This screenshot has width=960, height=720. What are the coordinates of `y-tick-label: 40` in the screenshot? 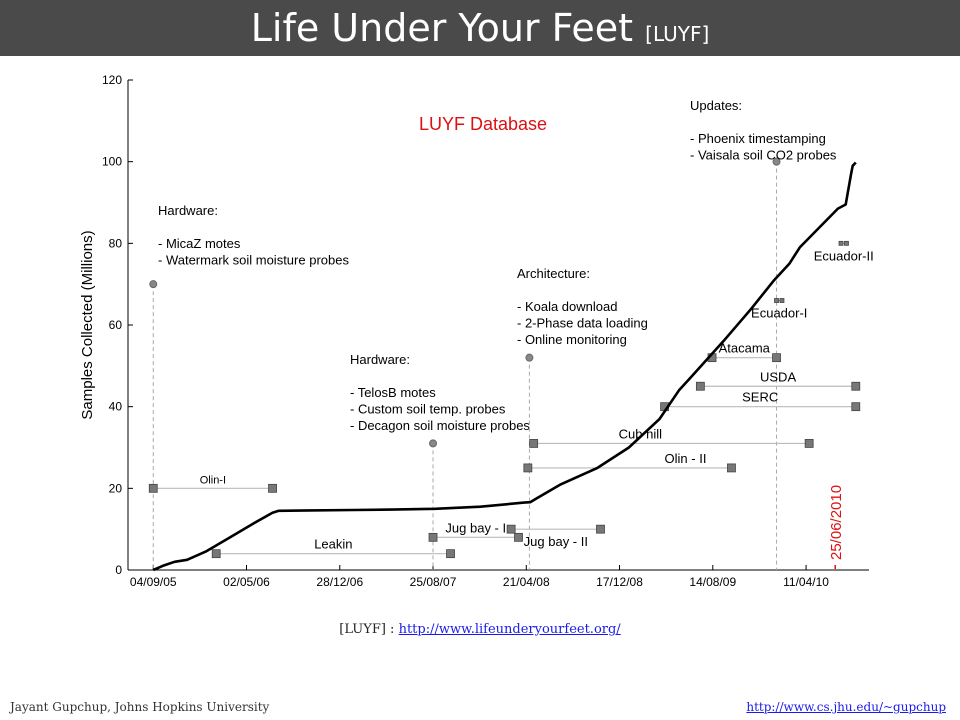 It's located at (116, 407).